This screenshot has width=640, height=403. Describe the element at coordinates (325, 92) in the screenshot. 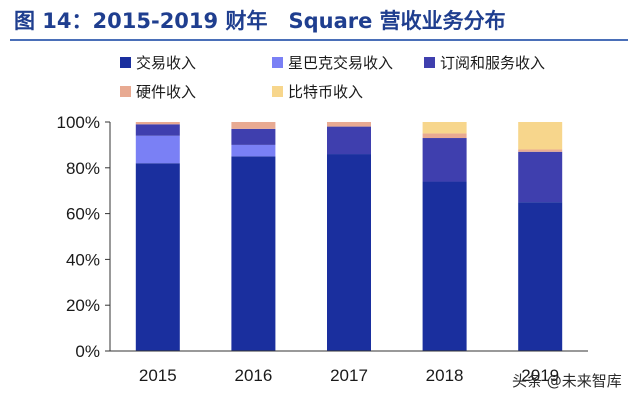

I see `legend-label-bitcoin: 比特币收入` at that location.